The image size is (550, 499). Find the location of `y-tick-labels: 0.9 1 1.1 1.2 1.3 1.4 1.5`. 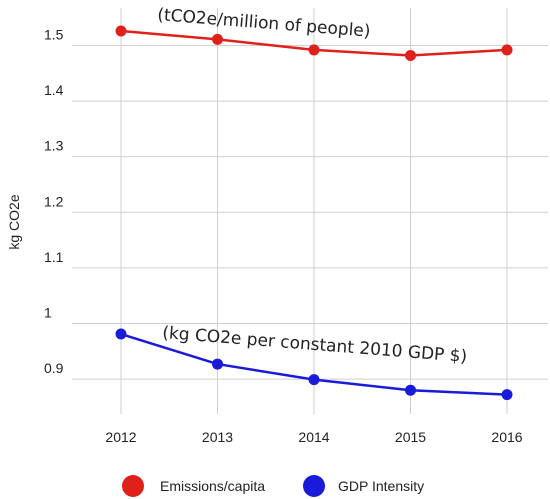

y-tick-labels: 0.9 1 1.1 1.2 1.3 1.4 1.5 is located at coordinates (54, 201).